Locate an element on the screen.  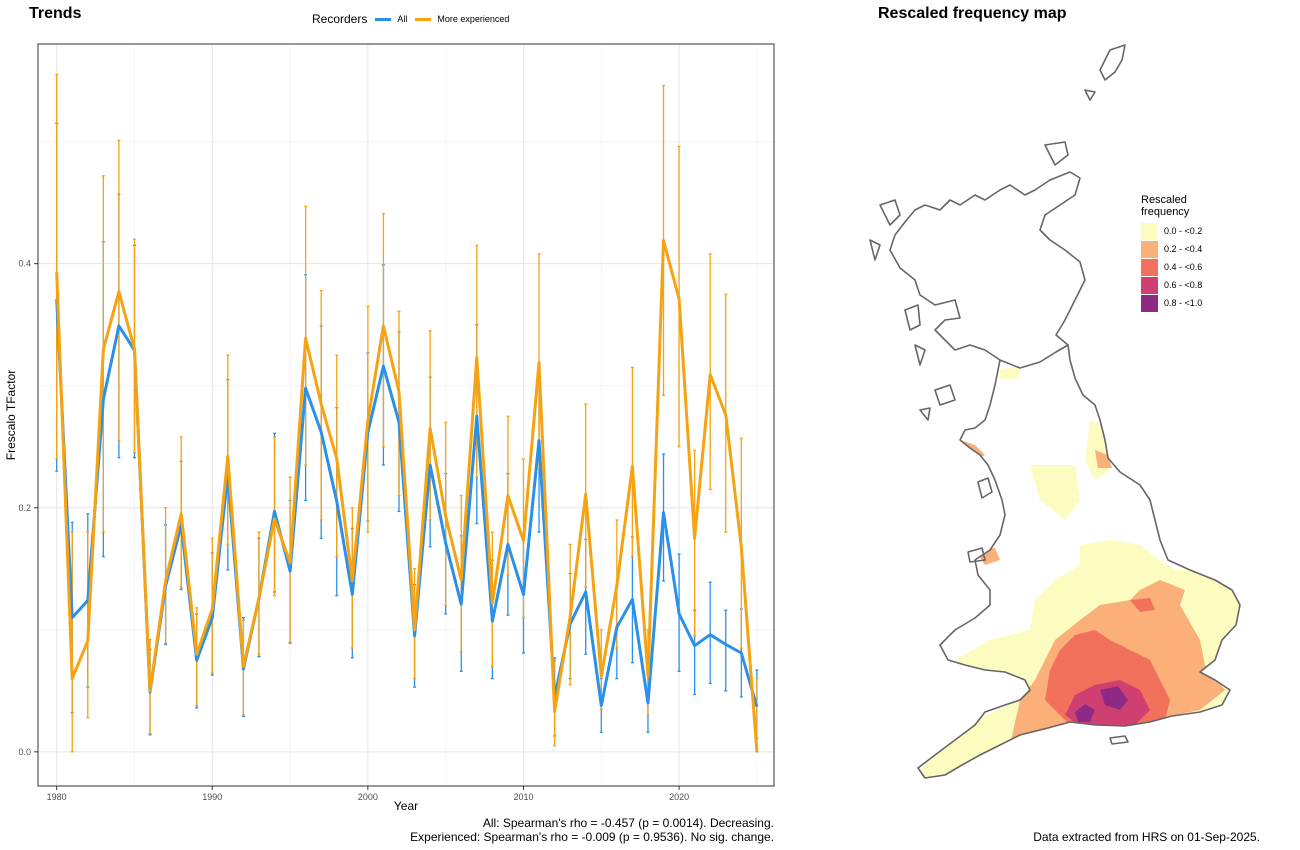
map-legend-row: 0.6 - <0.8 is located at coordinates (1171, 285).